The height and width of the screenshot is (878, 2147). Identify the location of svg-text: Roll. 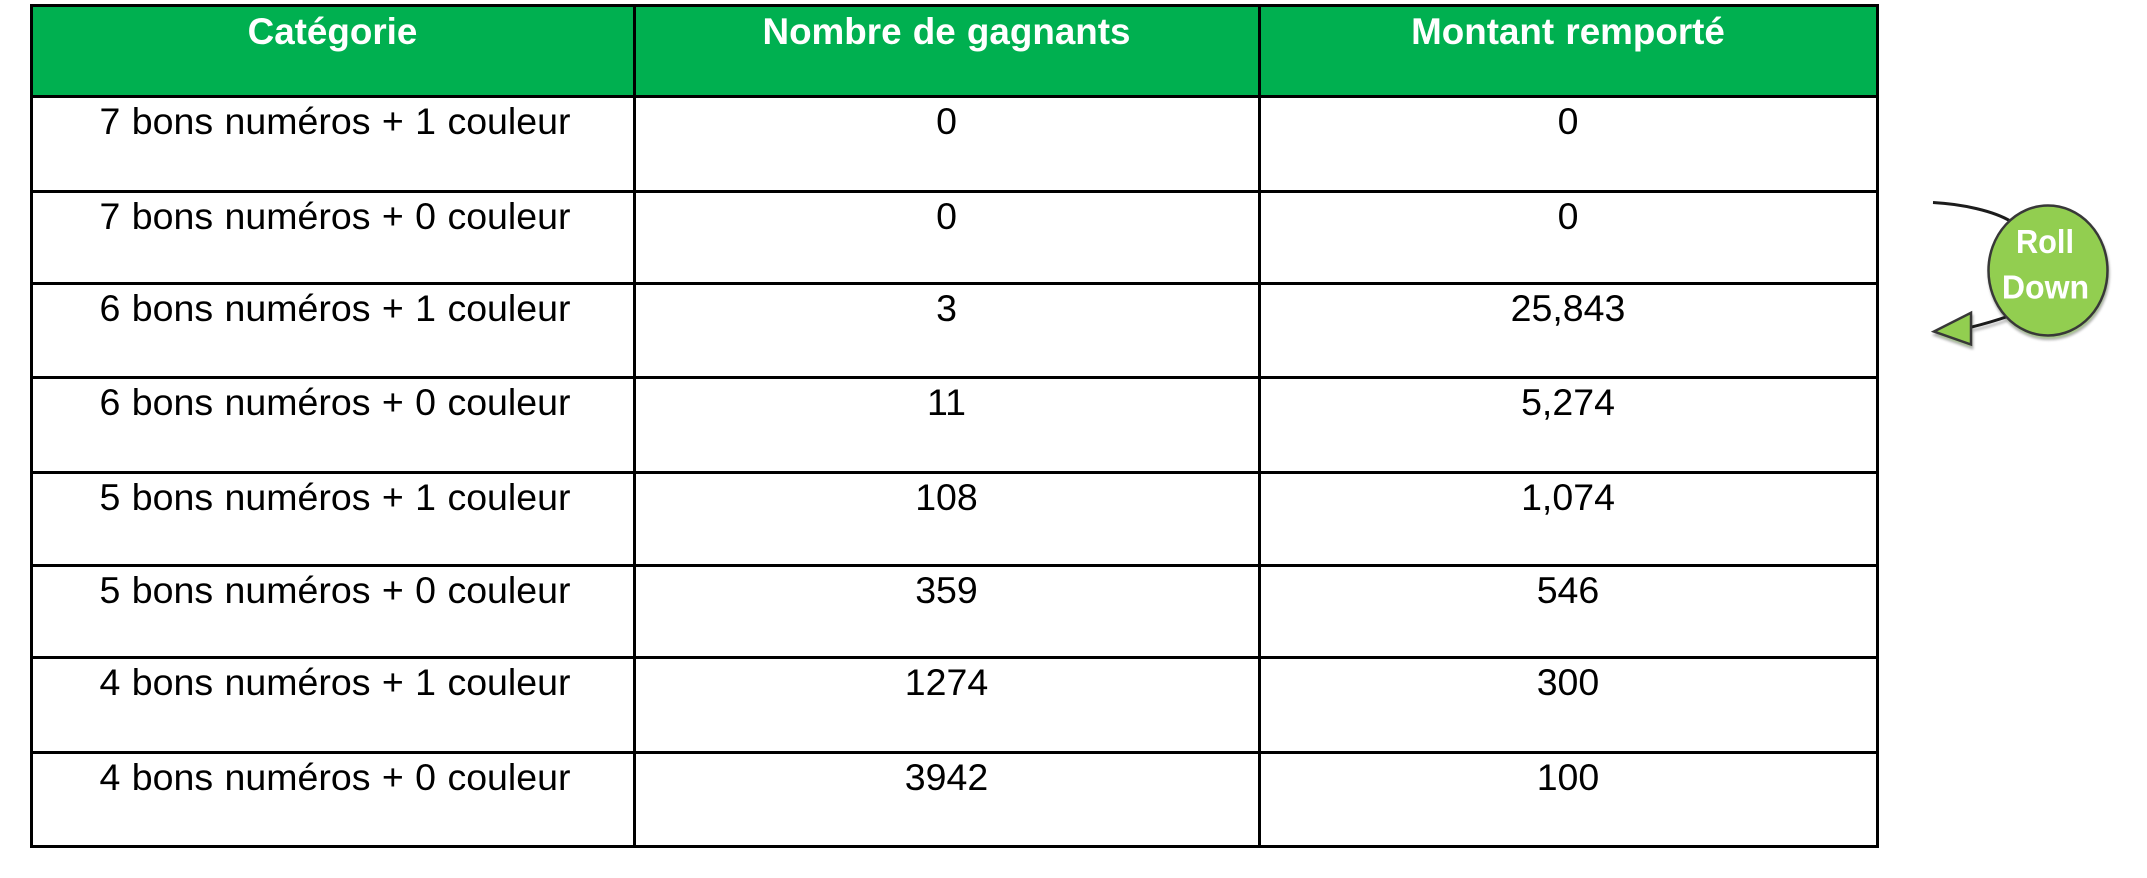
(2045, 242).